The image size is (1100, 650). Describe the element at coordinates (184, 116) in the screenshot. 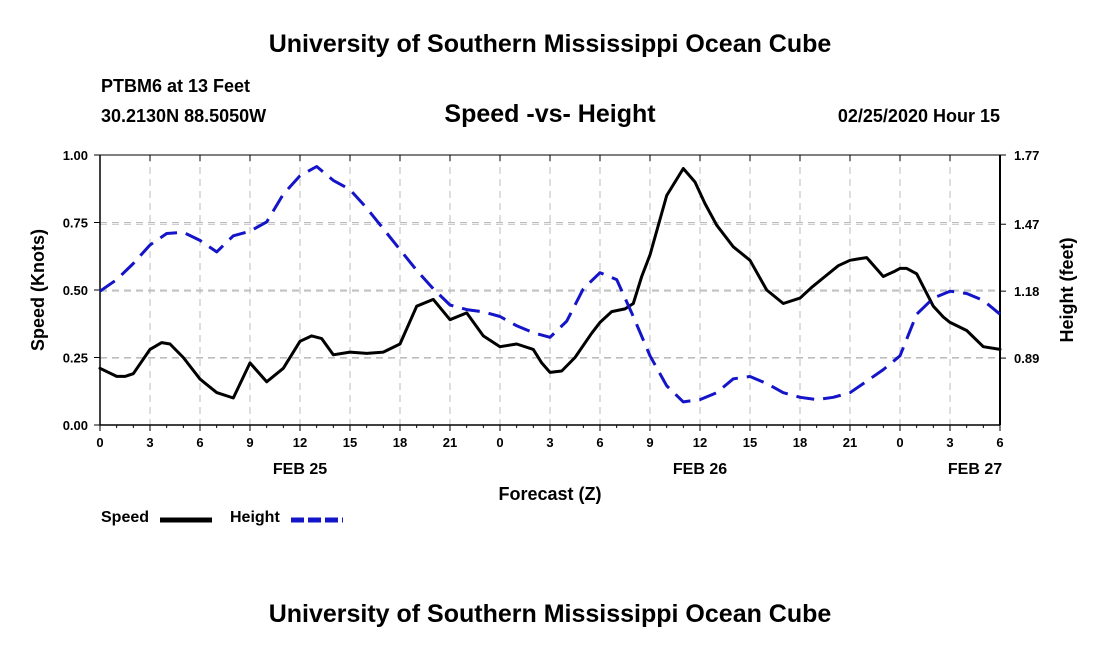

I see `station-coordinates: 30.2130N 88.5050W` at that location.